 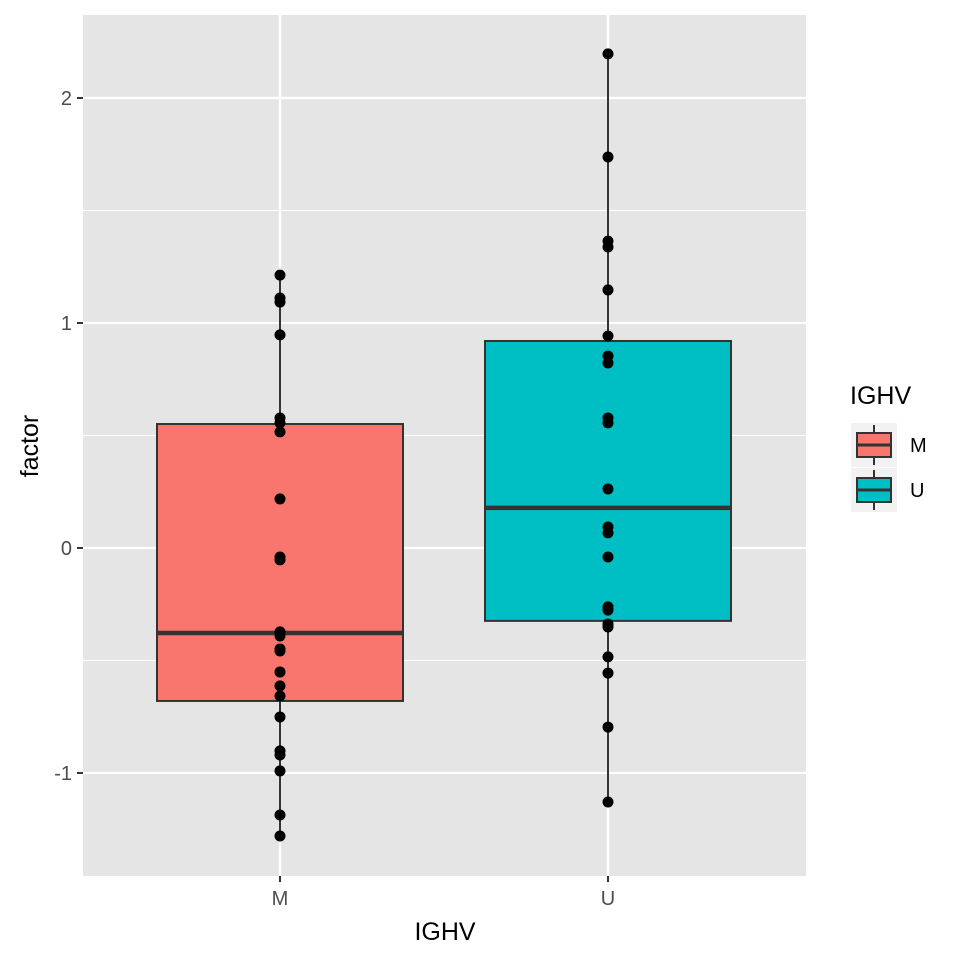 I want to click on y-axis-title: factor, so click(x=30, y=446).